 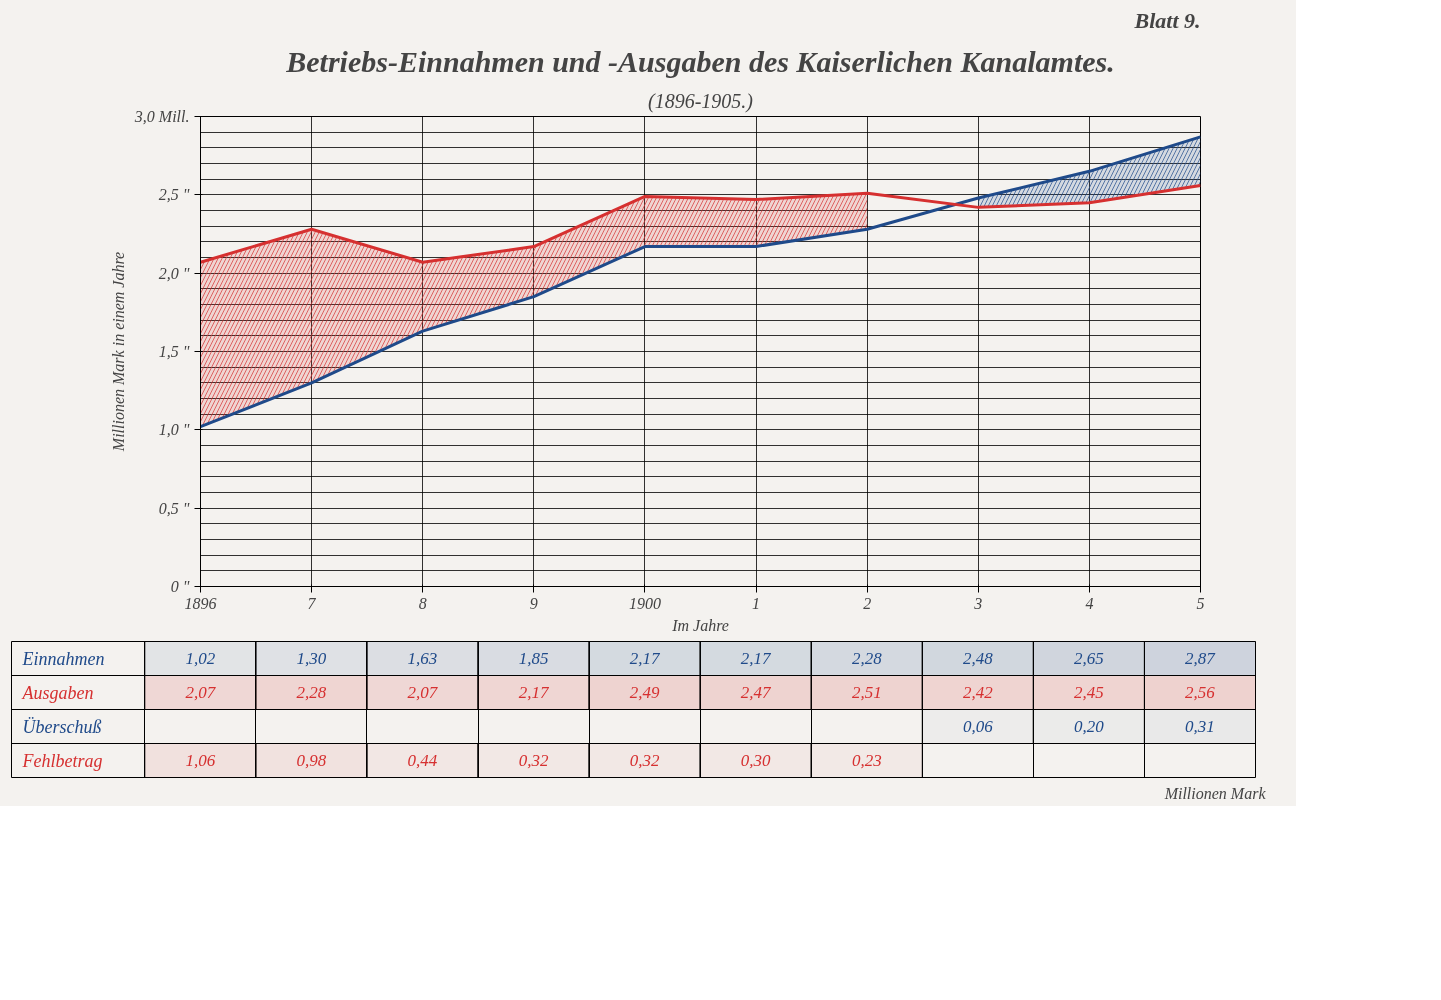 I want to click on y-tick-label: 2,0 ", so click(x=174, y=273).